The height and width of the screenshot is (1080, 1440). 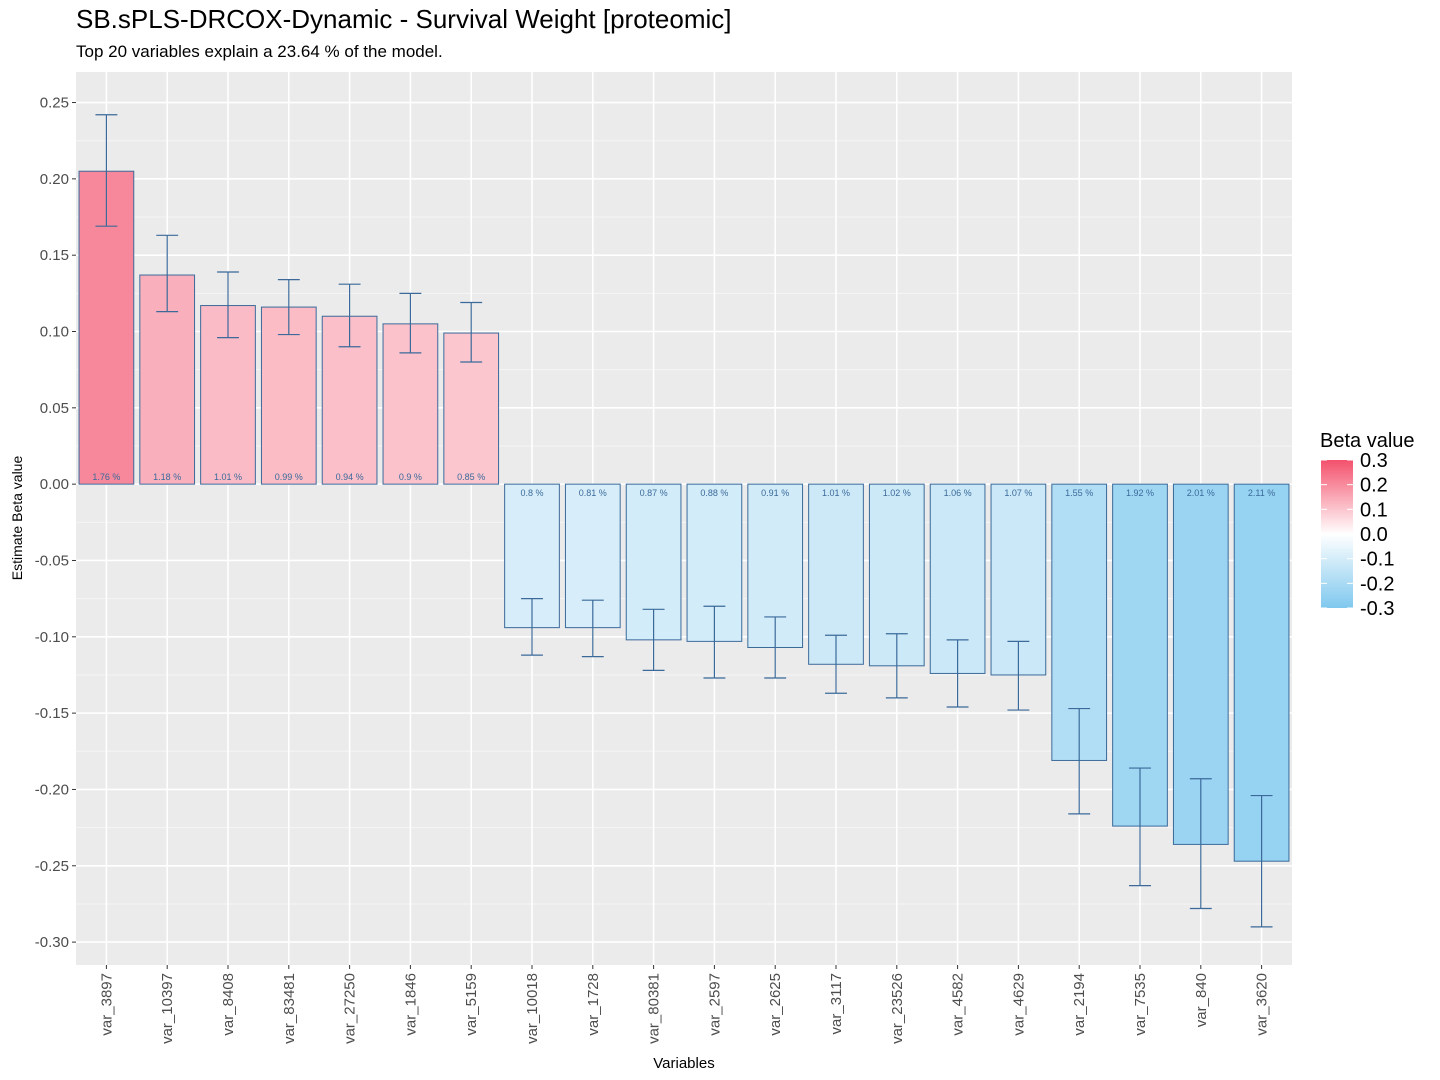 What do you see at coordinates (289, 477) in the screenshot?
I see `bar-label: 0.99 %` at bounding box center [289, 477].